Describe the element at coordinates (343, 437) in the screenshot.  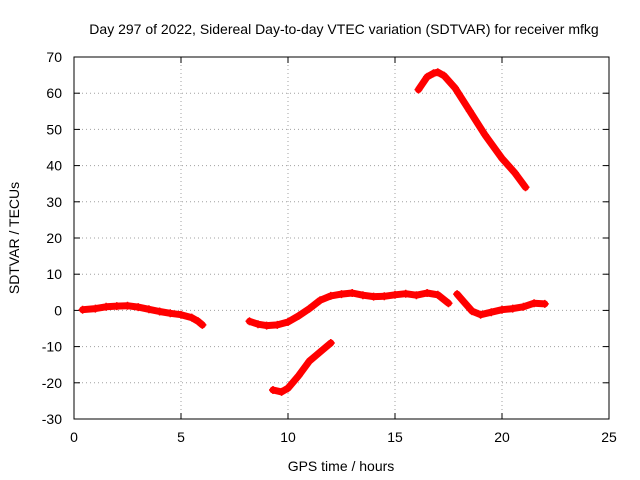
I see `x-tick-labels: 0 5 10 15 20 25` at that location.